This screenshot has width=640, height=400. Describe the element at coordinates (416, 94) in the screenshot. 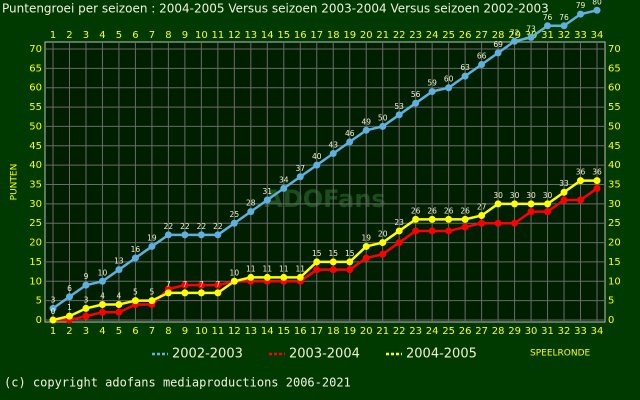

I see `value-label: 56` at that location.